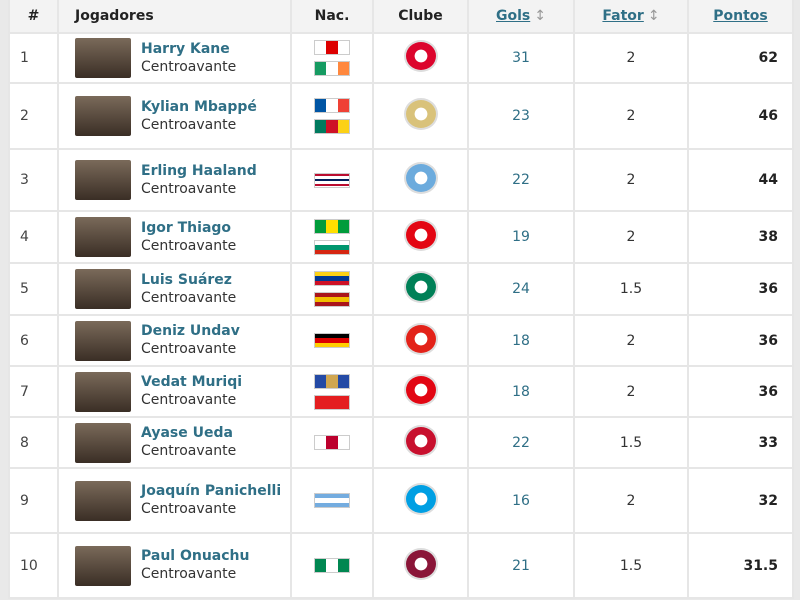 The width and height of the screenshot is (800, 600). Describe the element at coordinates (420, 17) in the screenshot. I see `header-club: Clube` at that location.